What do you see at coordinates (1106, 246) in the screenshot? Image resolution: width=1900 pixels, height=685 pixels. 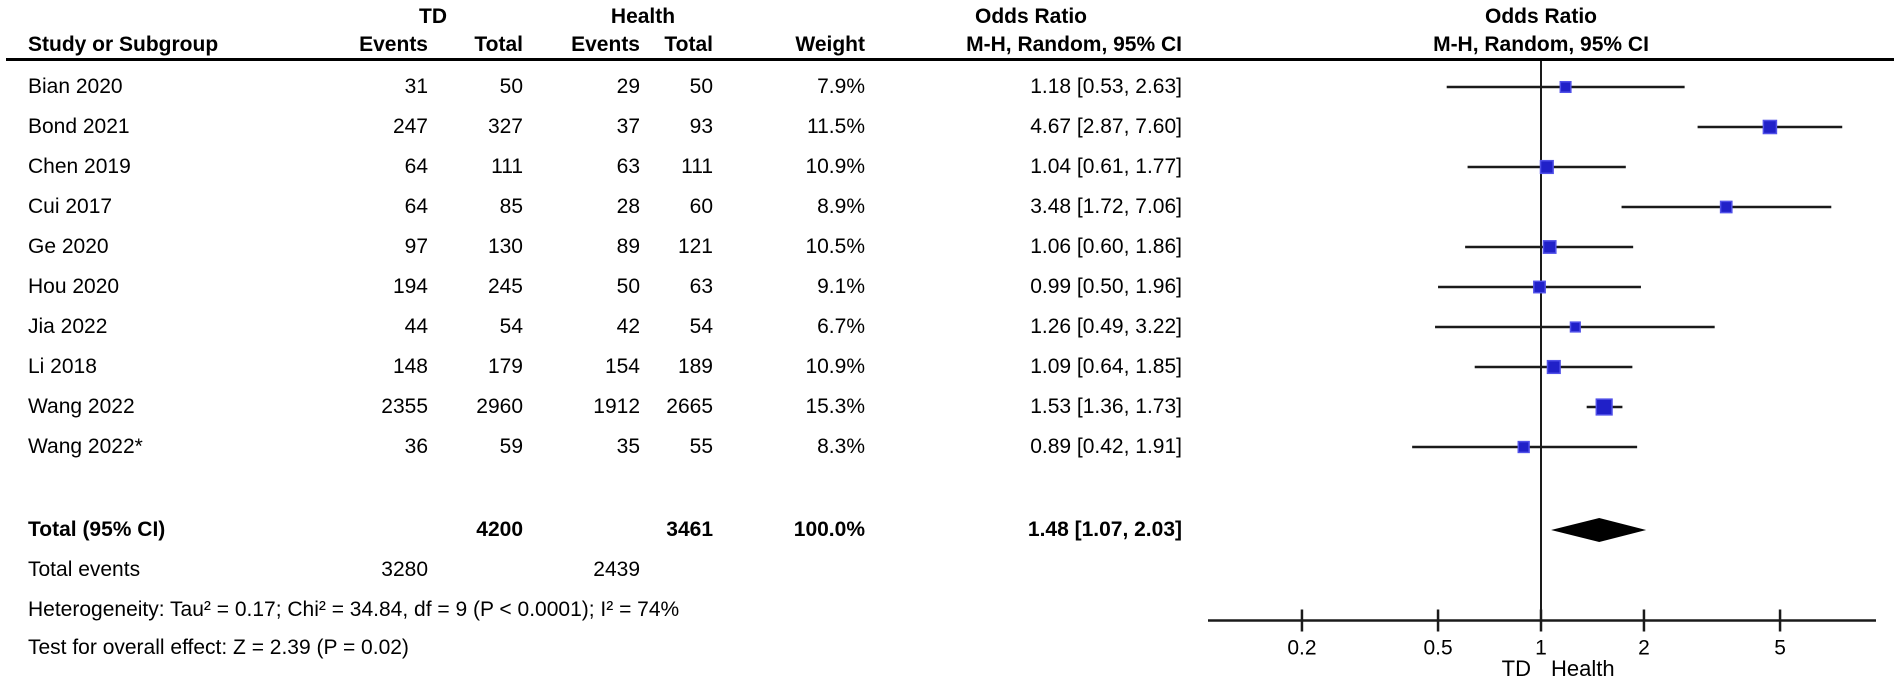 I see `or-ci-cell: 1.06 [0.60, 1.86]` at bounding box center [1106, 246].